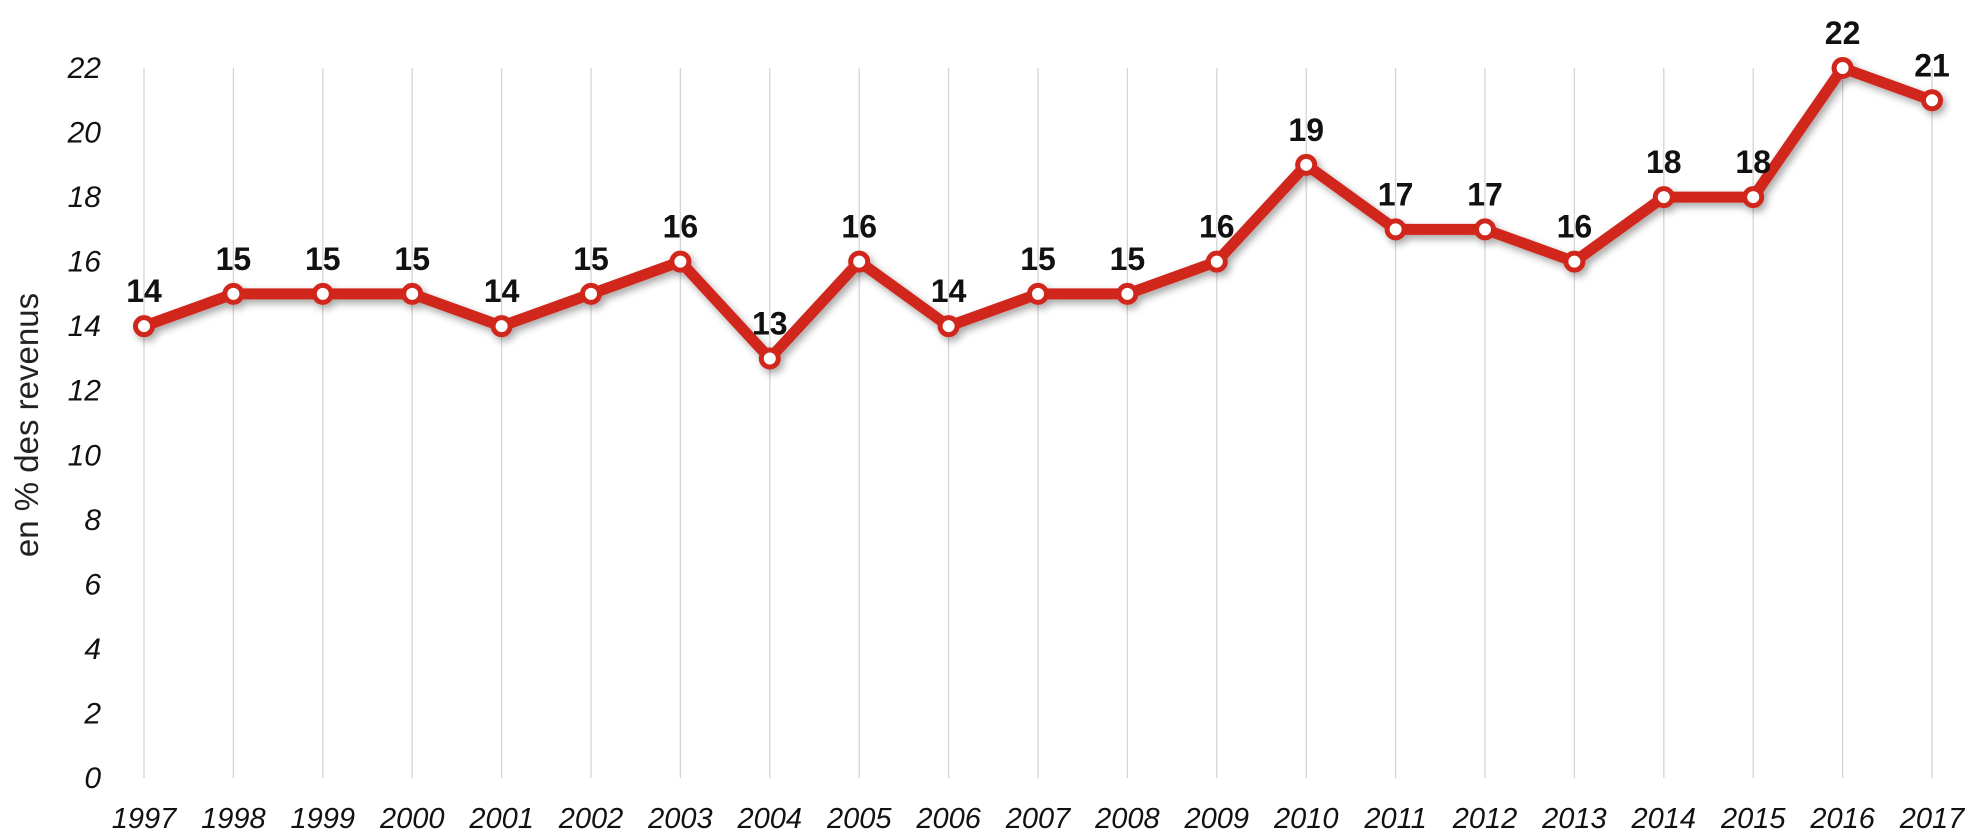 This screenshot has width=1986, height=837. What do you see at coordinates (1664, 162) in the screenshot?
I see `data-label-2014: 18` at bounding box center [1664, 162].